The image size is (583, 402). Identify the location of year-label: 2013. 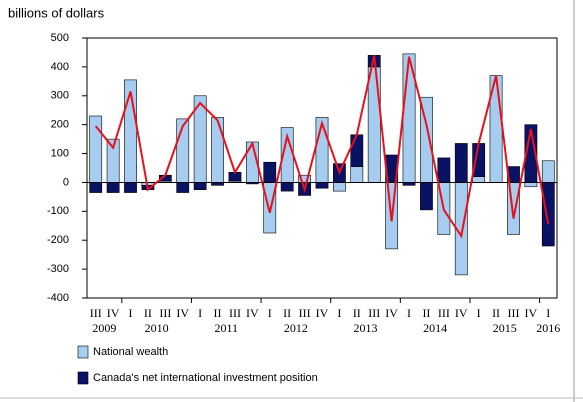
(366, 328).